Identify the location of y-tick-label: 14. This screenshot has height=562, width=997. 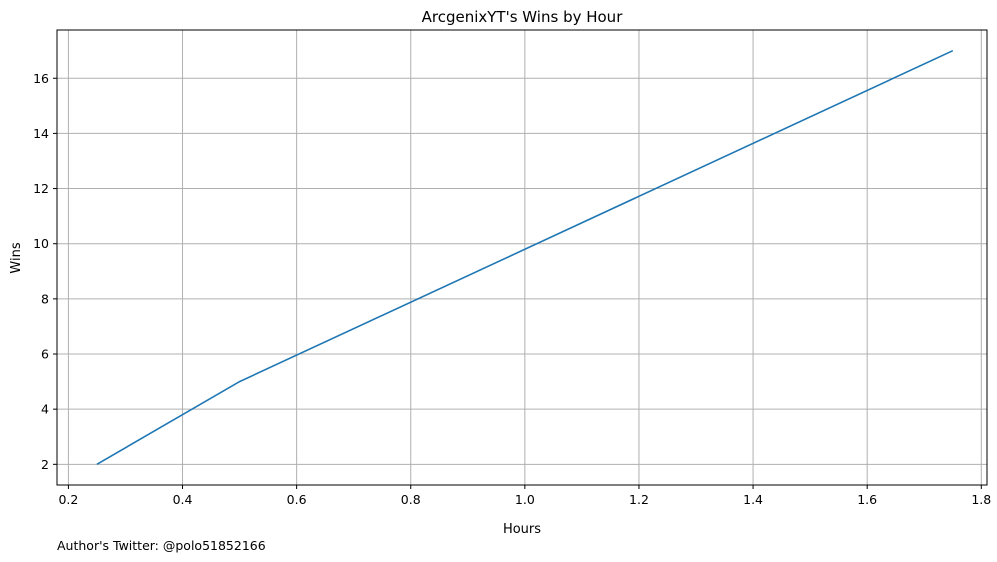
(41, 133).